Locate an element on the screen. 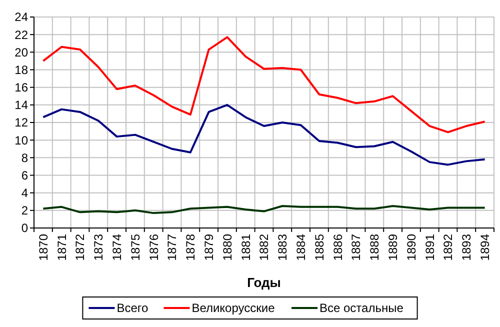 The image size is (500, 327). x-tick-label: 1878 is located at coordinates (191, 247).